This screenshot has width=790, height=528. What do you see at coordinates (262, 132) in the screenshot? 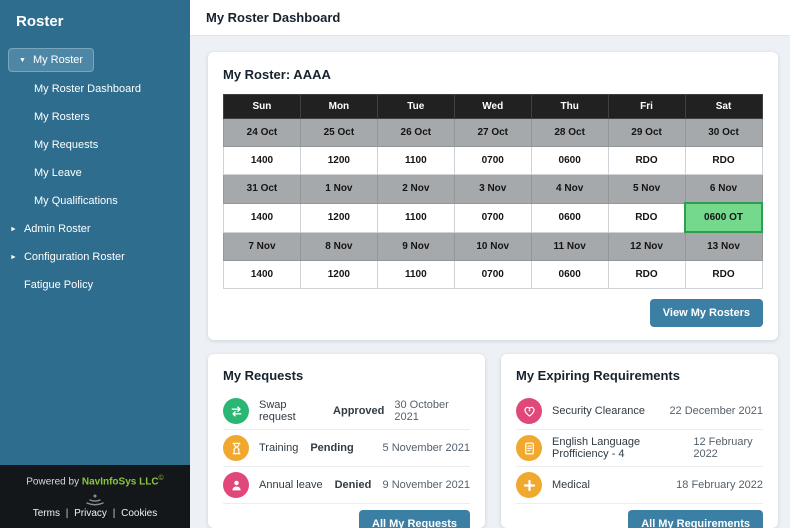
I see `date-cell: 24 Oct` at bounding box center [262, 132].